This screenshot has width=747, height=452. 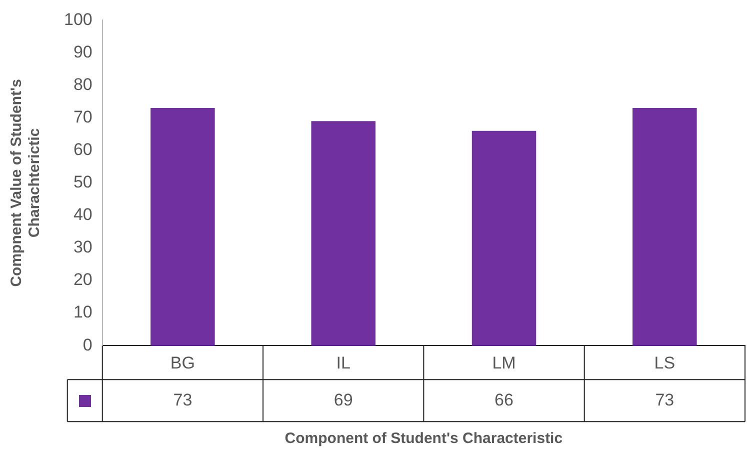 What do you see at coordinates (82, 117) in the screenshot?
I see `y-tick-label: 70` at bounding box center [82, 117].